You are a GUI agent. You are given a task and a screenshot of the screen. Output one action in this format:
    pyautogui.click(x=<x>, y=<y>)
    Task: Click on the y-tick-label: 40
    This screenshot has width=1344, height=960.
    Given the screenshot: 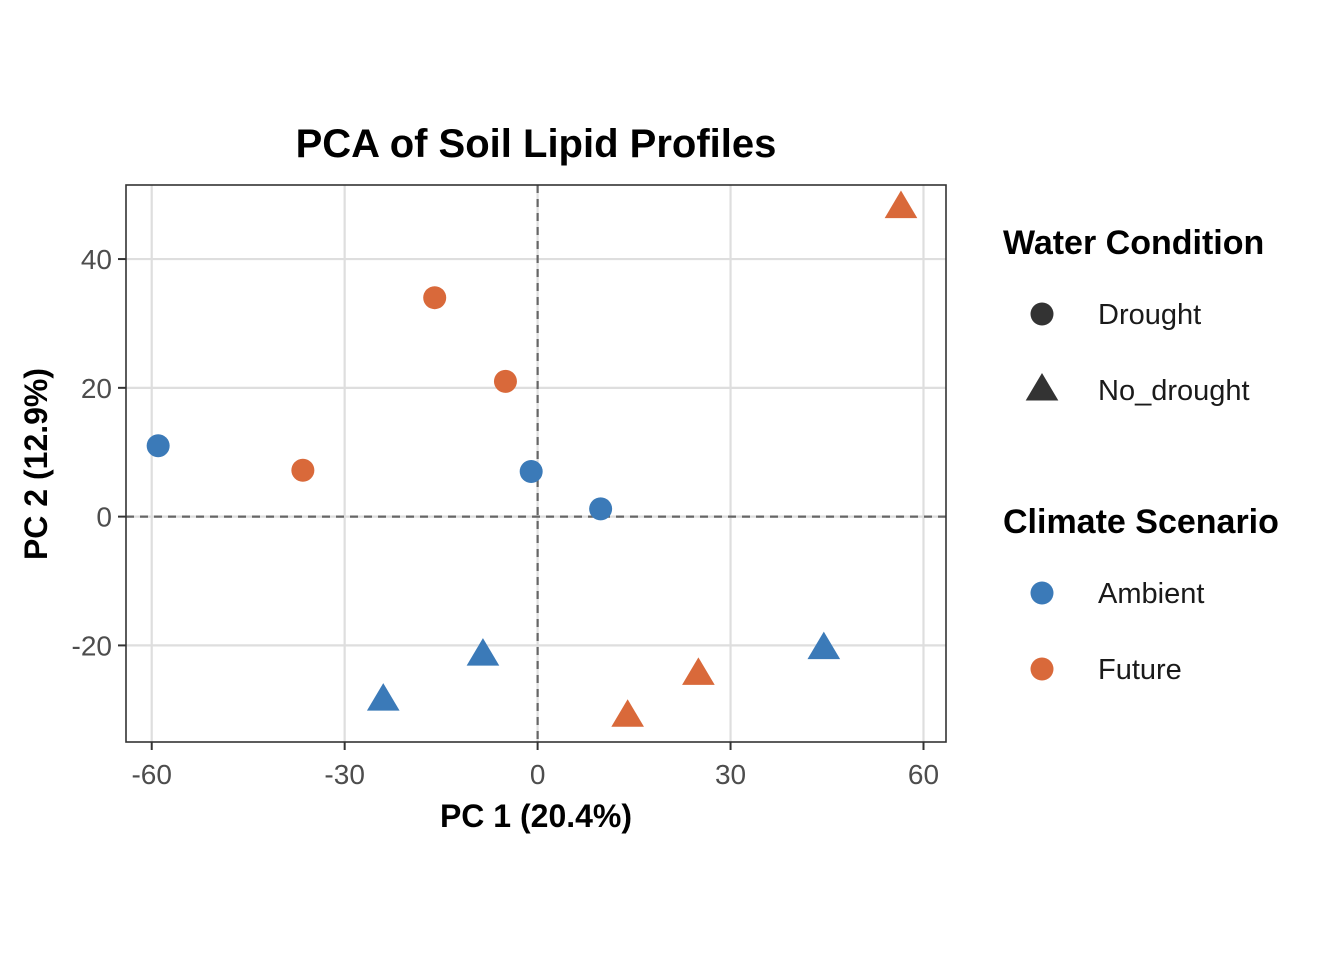 What is the action you would take?
    pyautogui.click(x=96, y=259)
    